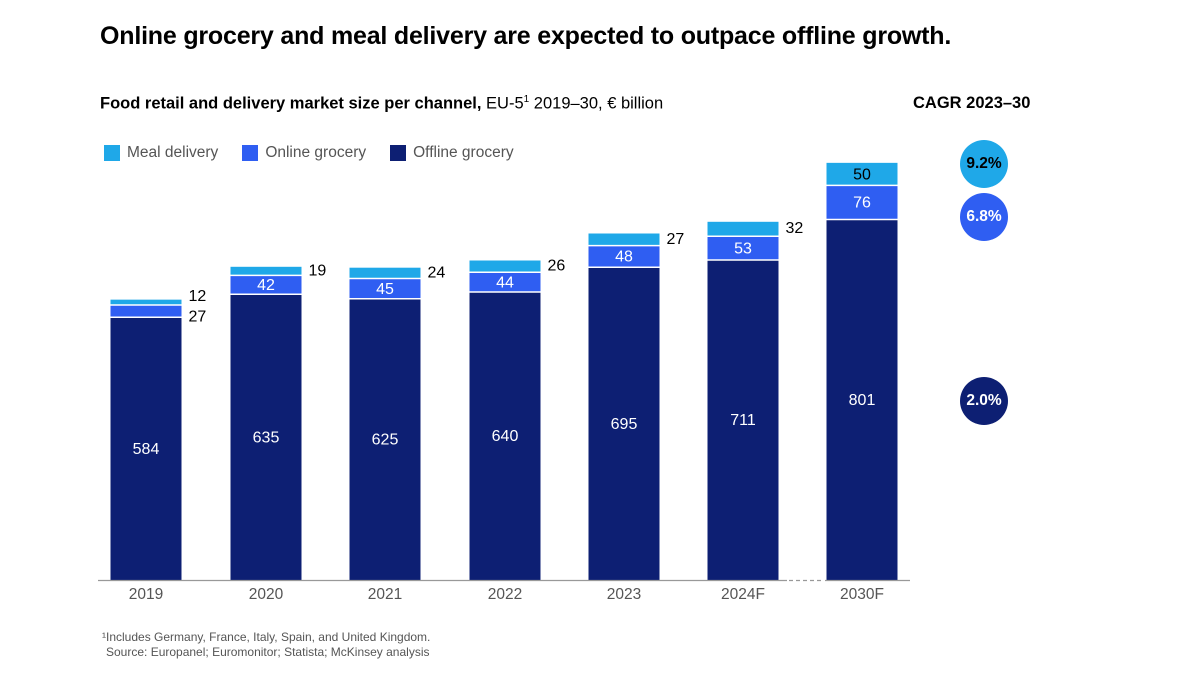 The width and height of the screenshot is (1200, 675). I want to click on subtitle-range: 2019–30, € billion, so click(596, 103).